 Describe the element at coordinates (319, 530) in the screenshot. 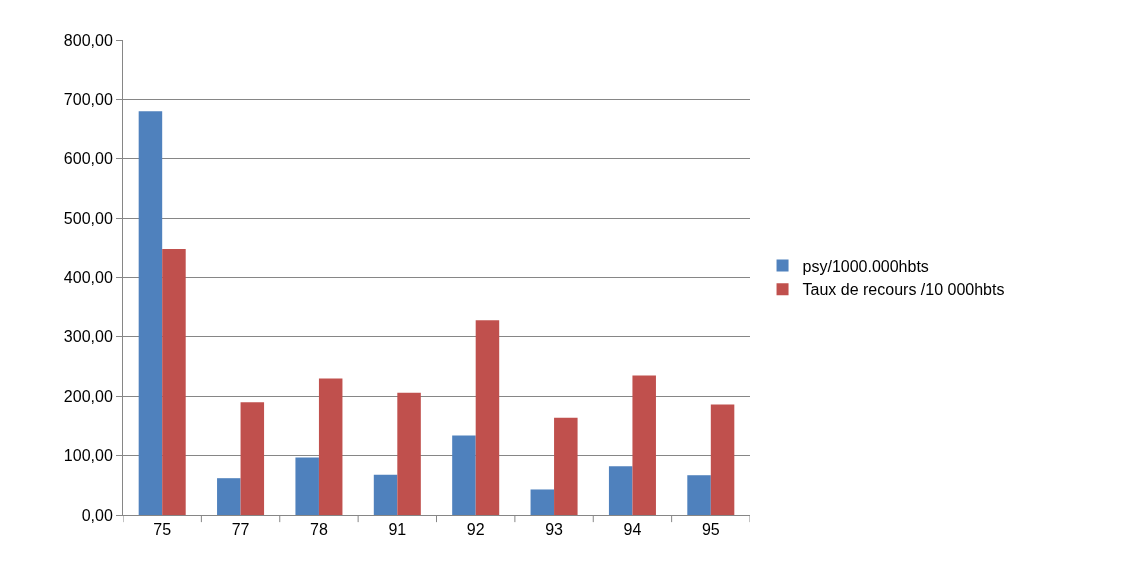

I see `x-tick-label: 78` at that location.